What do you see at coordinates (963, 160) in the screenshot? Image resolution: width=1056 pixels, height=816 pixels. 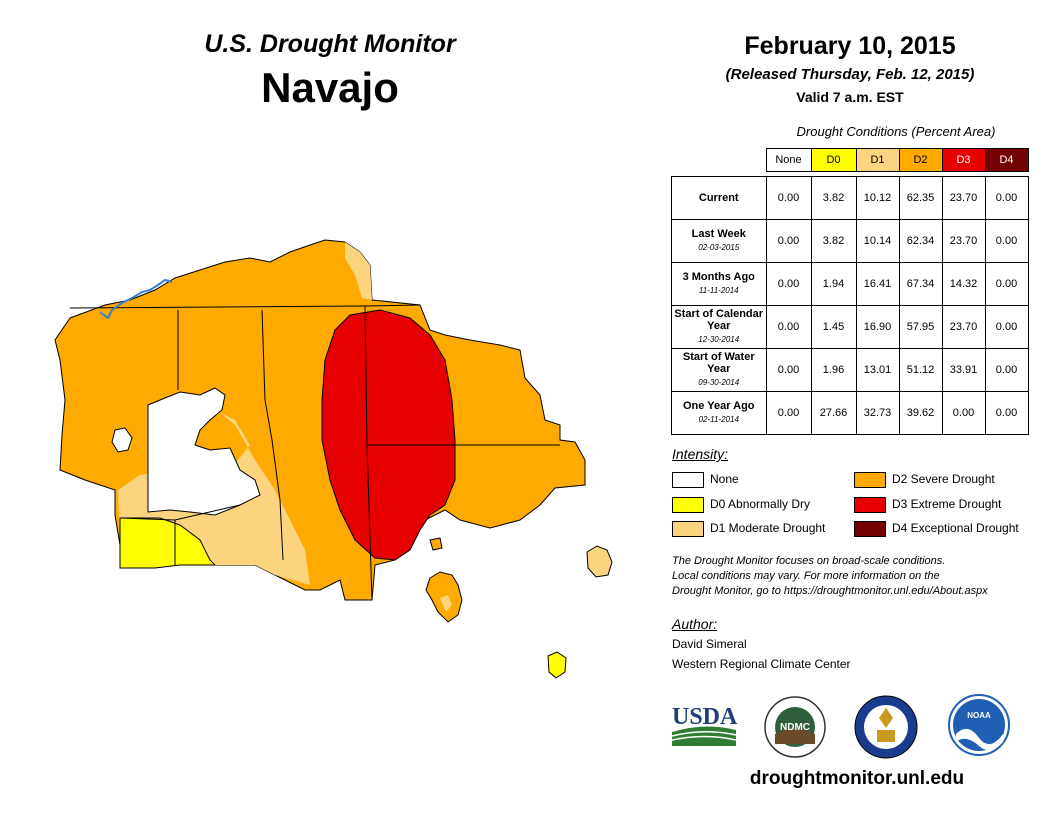 I see `column-header: D3` at bounding box center [963, 160].